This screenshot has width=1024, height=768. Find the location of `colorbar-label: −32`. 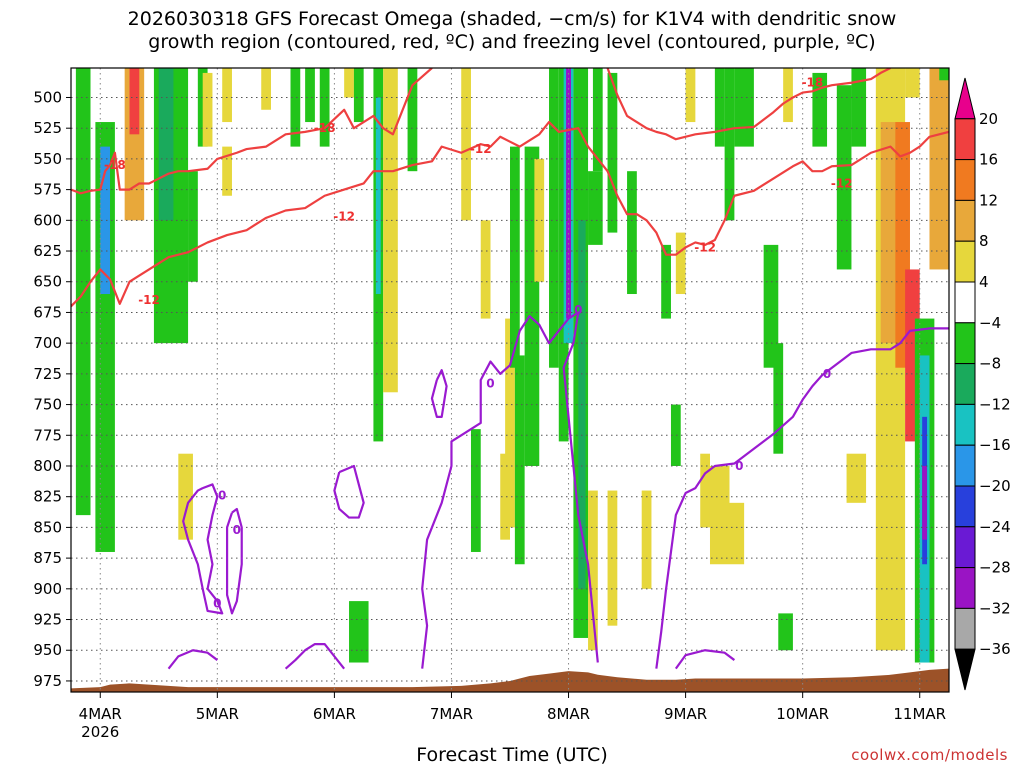

colorbar-label: −32 is located at coordinates (995, 608).